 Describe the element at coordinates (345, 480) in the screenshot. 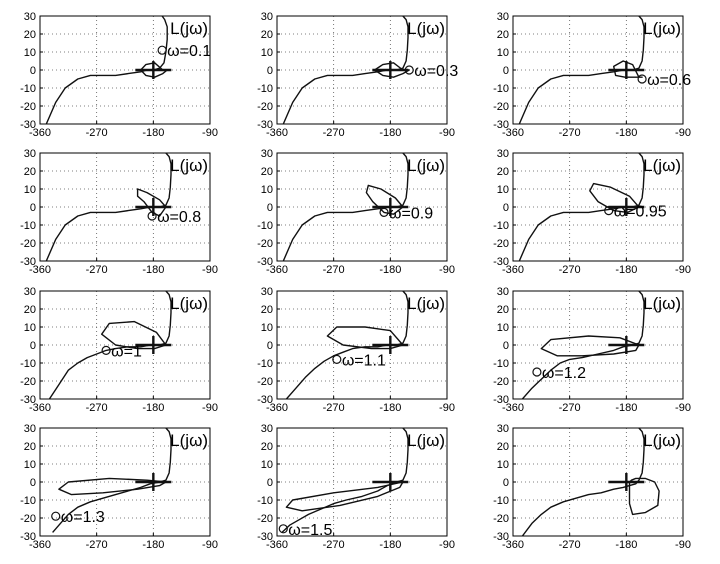

I see `open-loop-curve` at that location.